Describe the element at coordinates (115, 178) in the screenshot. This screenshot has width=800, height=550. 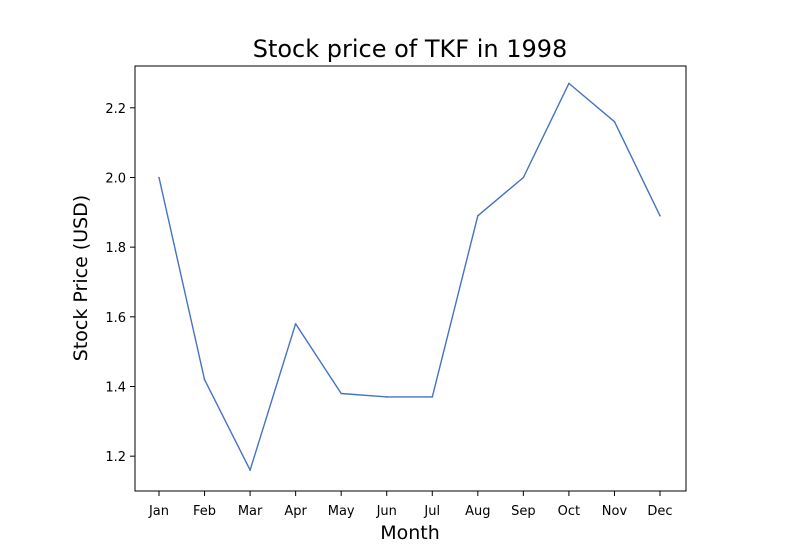
I see `y-tick-label: 2.0` at that location.